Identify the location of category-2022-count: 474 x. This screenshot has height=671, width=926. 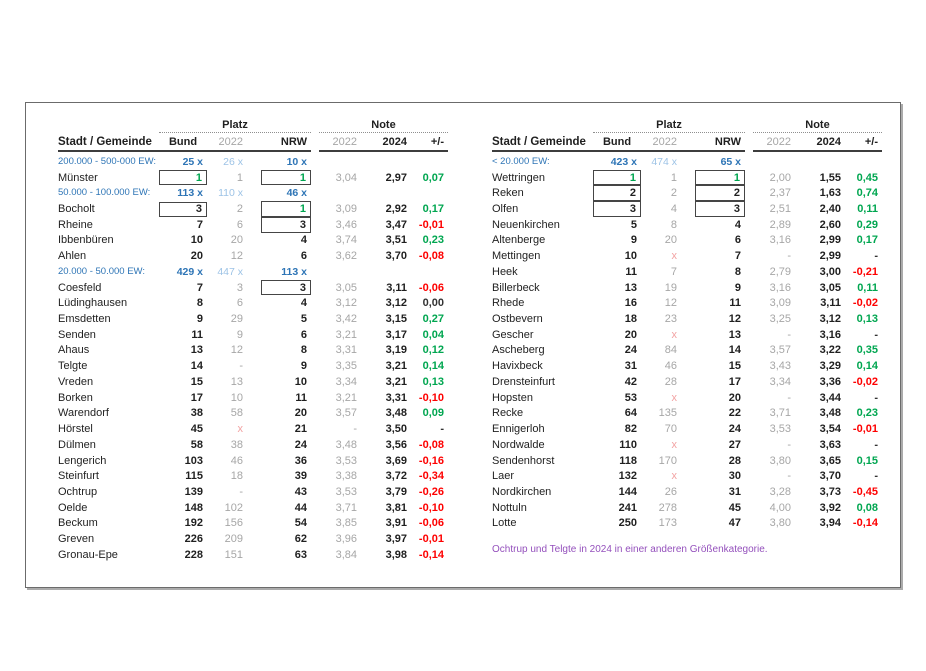
(664, 161).